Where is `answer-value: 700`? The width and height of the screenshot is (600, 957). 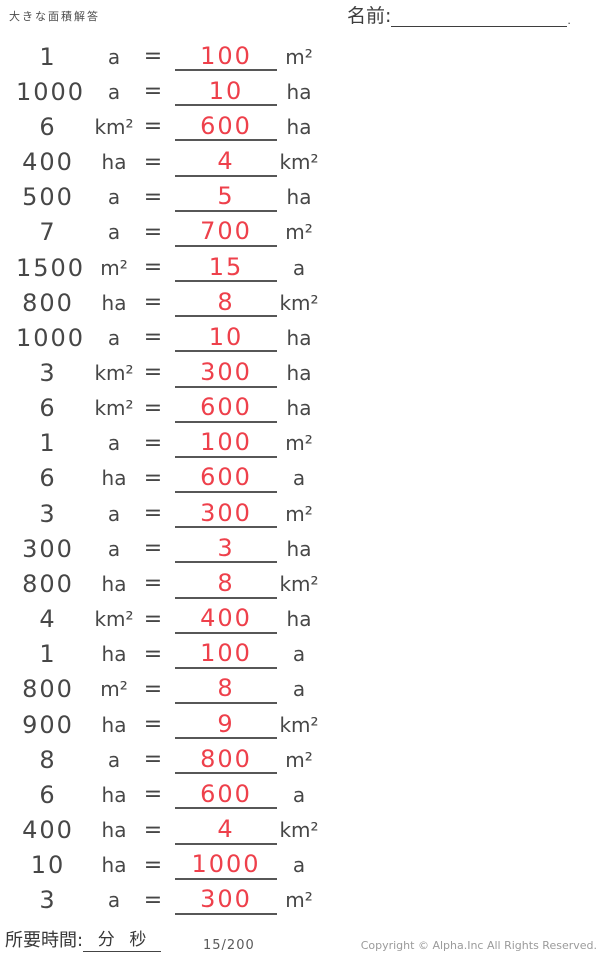 answer-value: 700 is located at coordinates (226, 231).